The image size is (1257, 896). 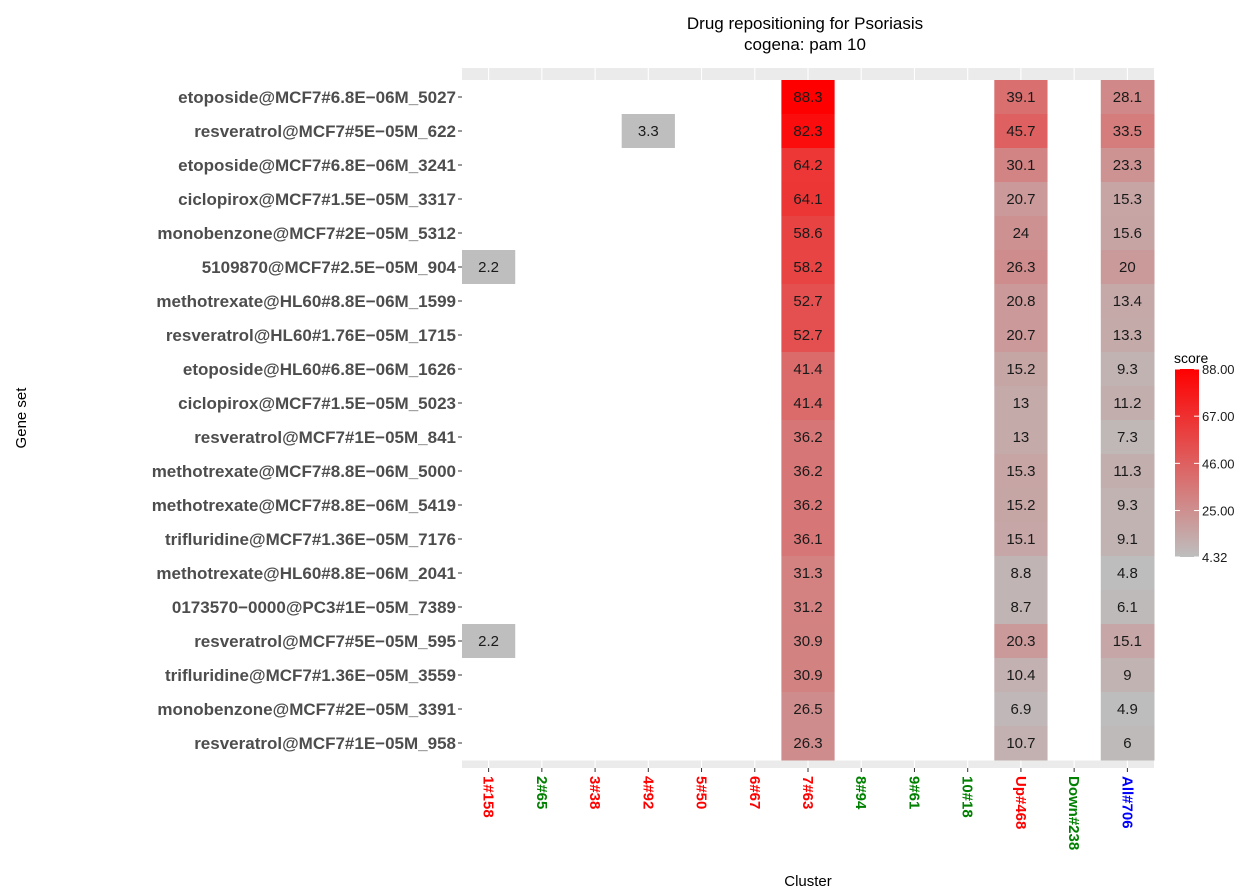 What do you see at coordinates (304, 505) in the screenshot?
I see `y-tick-label: methotrexate@MCF7#8.8E−06M_5419` at bounding box center [304, 505].